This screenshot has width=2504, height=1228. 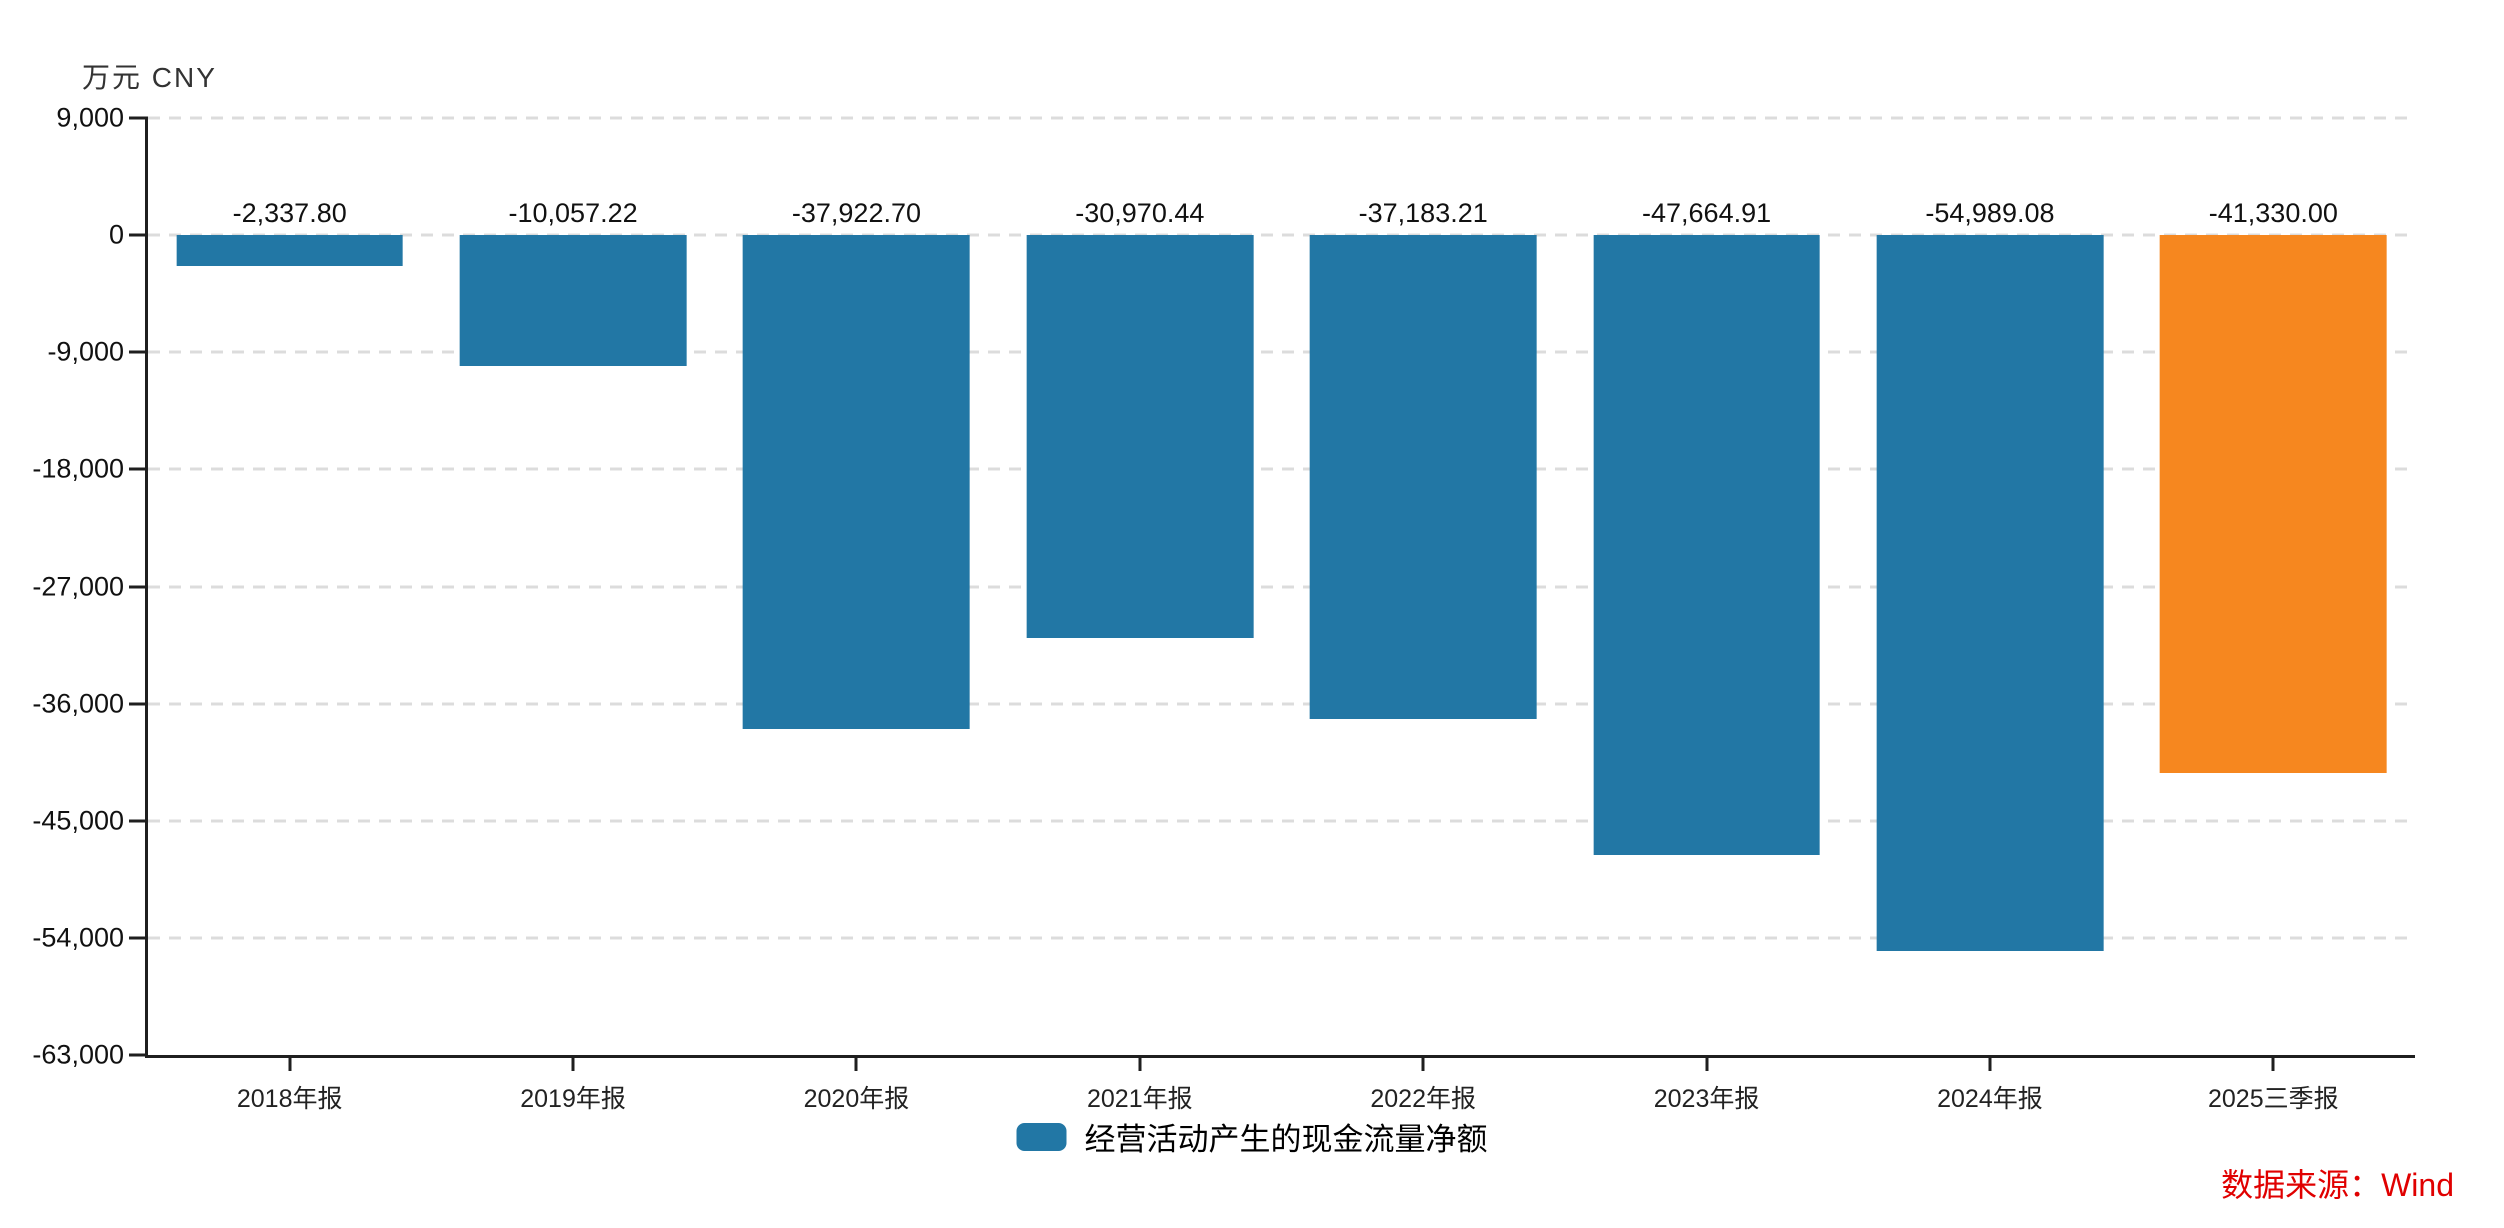 I want to click on legend-item: 经营活动产生的现金流量净额, so click(x=1252, y=1136).